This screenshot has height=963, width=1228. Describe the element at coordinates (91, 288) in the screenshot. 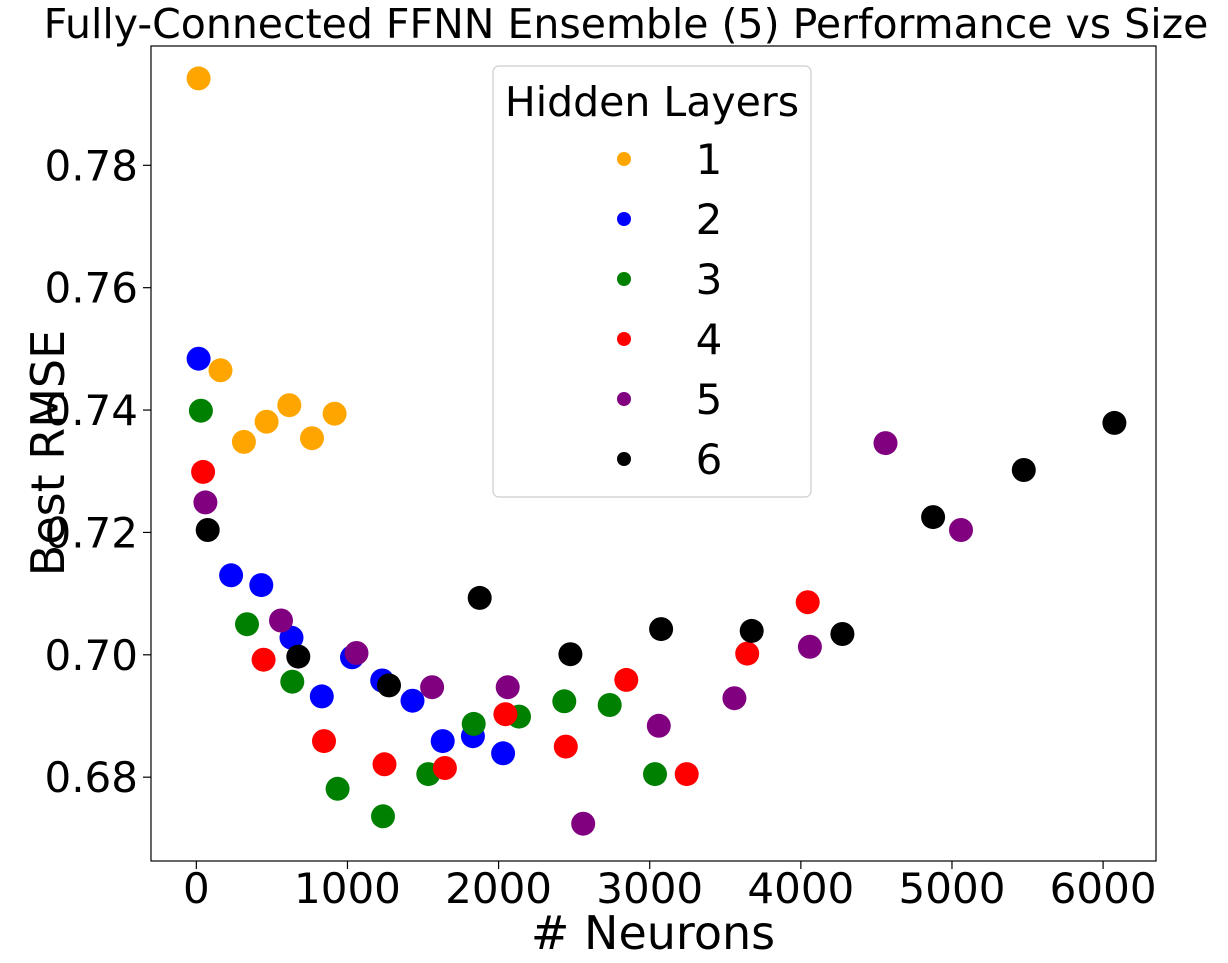

I see `y-tick-label: 0.76` at that location.